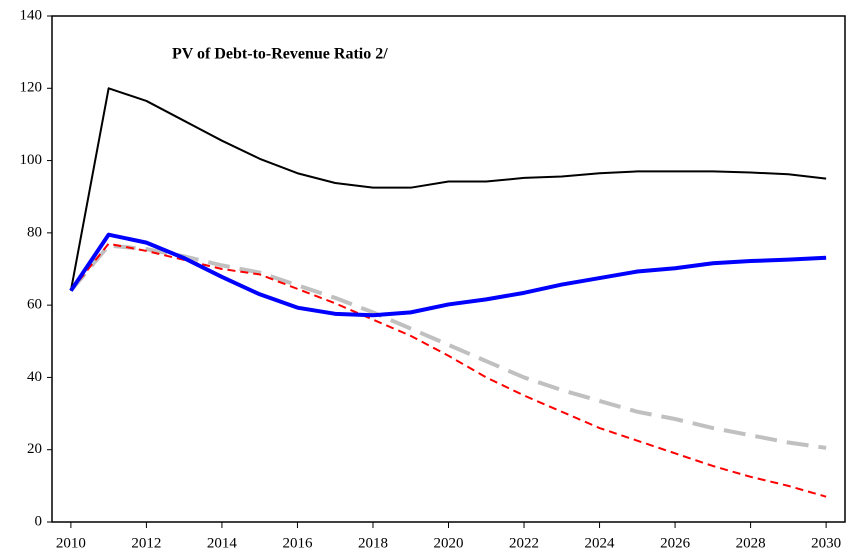 This screenshot has width=849, height=558. Describe the element at coordinates (448, 275) in the screenshot. I see `data-line` at that location.